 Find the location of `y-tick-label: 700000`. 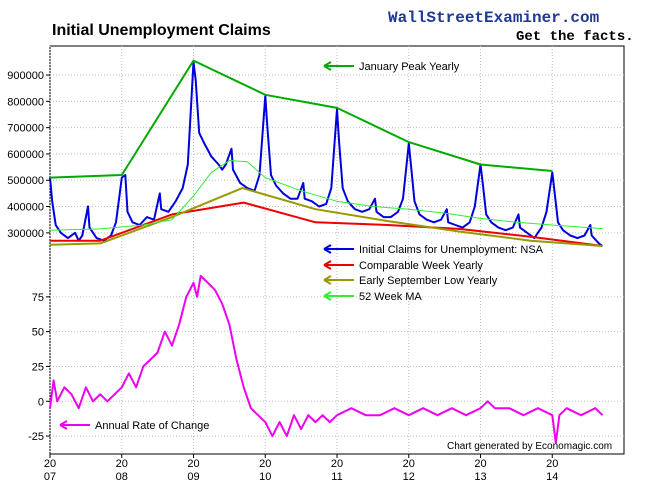

y-tick-label: 700000 is located at coordinates (25, 129).